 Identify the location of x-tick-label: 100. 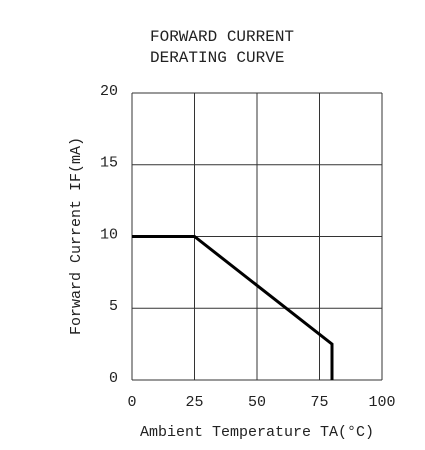
(381, 402).